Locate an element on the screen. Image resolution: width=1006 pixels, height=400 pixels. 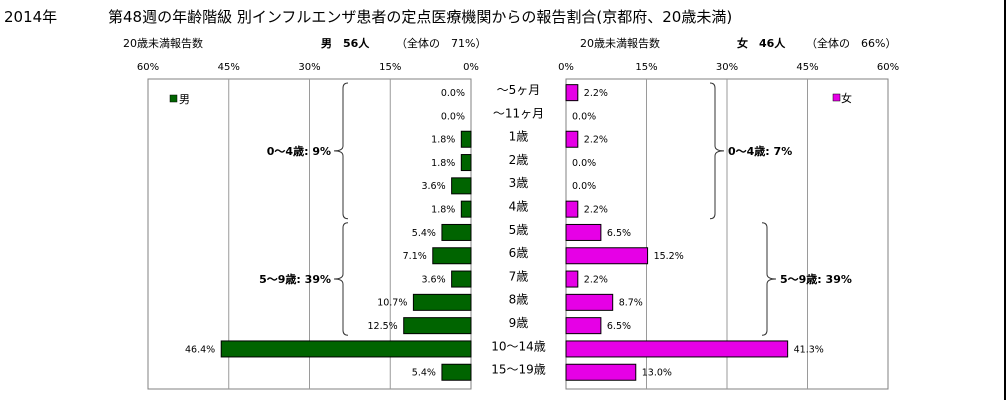
right-tick-label: 60% is located at coordinates (888, 67).